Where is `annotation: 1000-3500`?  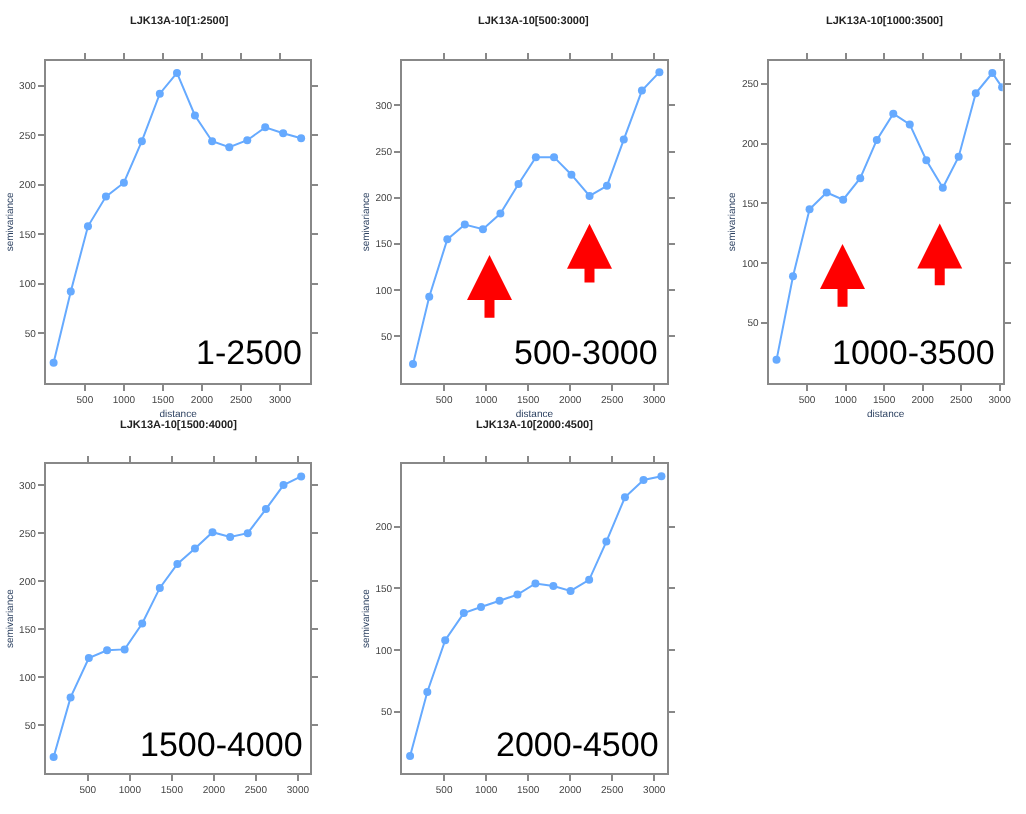 annotation: 1000-3500 is located at coordinates (913, 353).